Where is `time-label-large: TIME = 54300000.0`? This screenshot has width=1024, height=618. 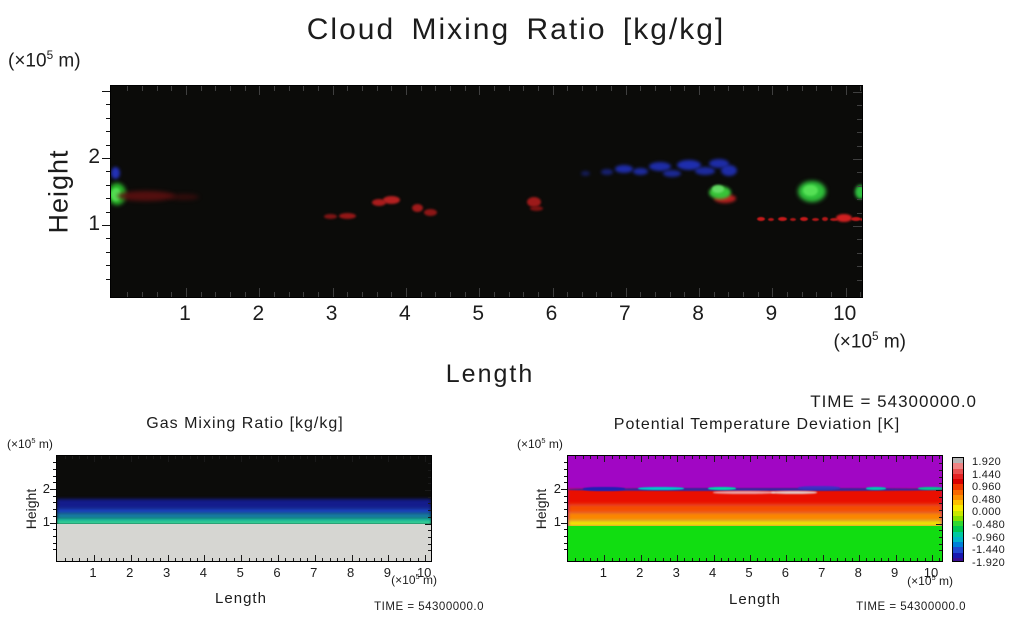
time-label-large: TIME = 54300000.0 is located at coordinates (893, 401).